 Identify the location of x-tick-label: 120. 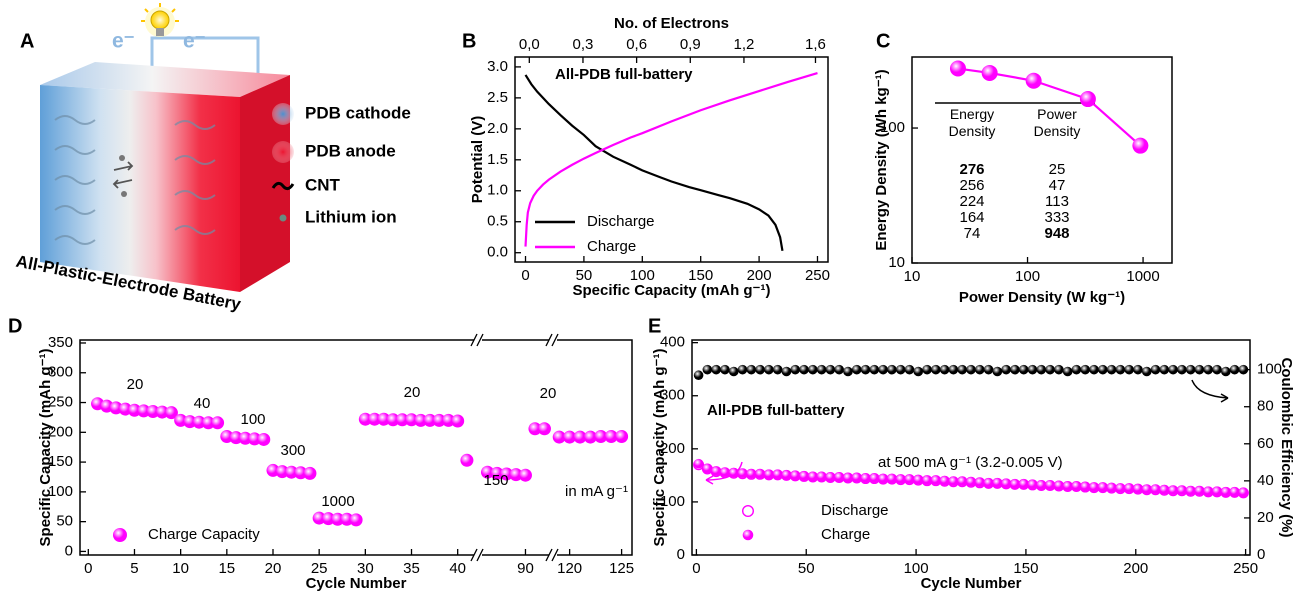
(569, 568).